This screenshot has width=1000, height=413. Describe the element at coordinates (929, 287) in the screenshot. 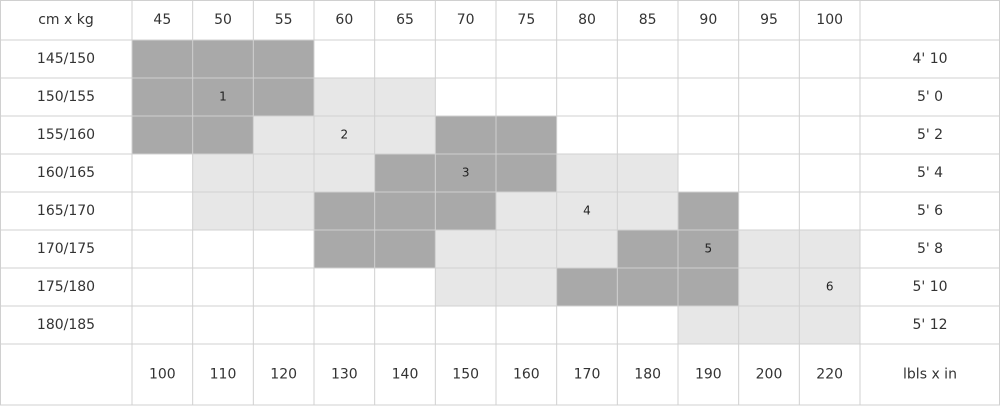

I see `height-label: 5' 10` at that location.